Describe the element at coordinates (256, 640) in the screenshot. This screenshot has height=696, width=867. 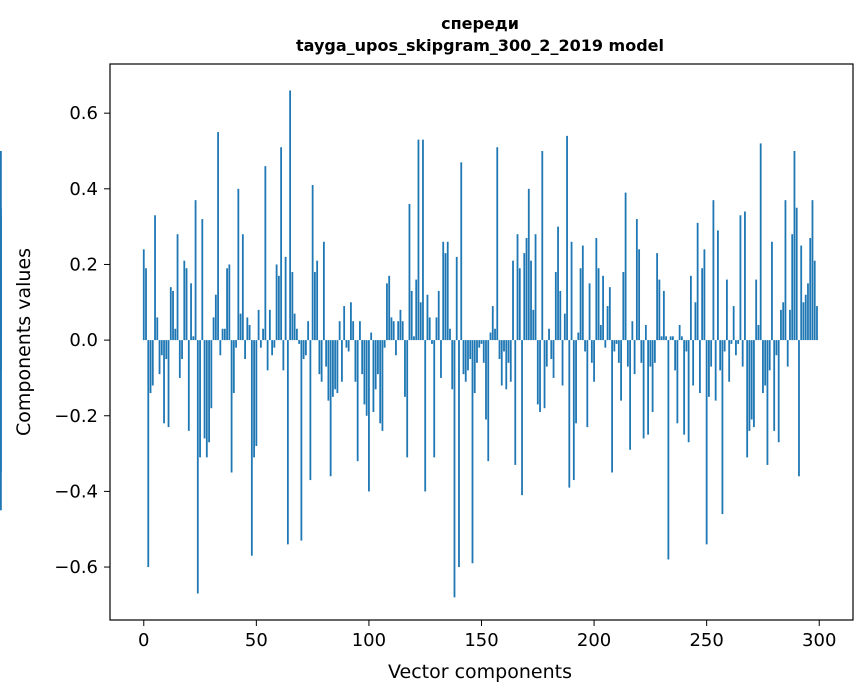
I see `x-tick-label: 50` at that location.